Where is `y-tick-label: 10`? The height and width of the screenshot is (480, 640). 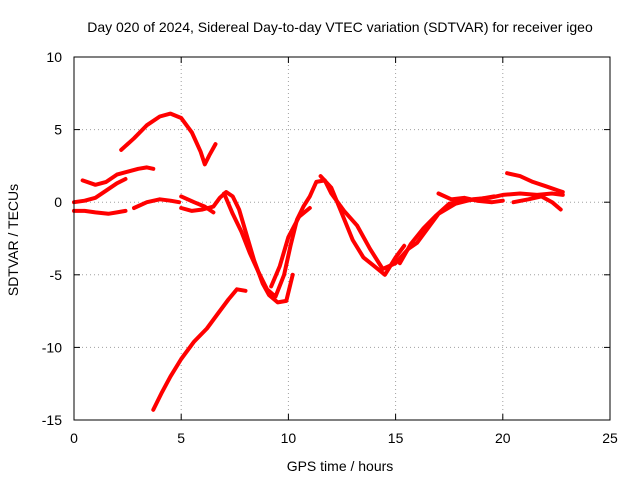
y-tick-label: 10 is located at coordinates (54, 57).